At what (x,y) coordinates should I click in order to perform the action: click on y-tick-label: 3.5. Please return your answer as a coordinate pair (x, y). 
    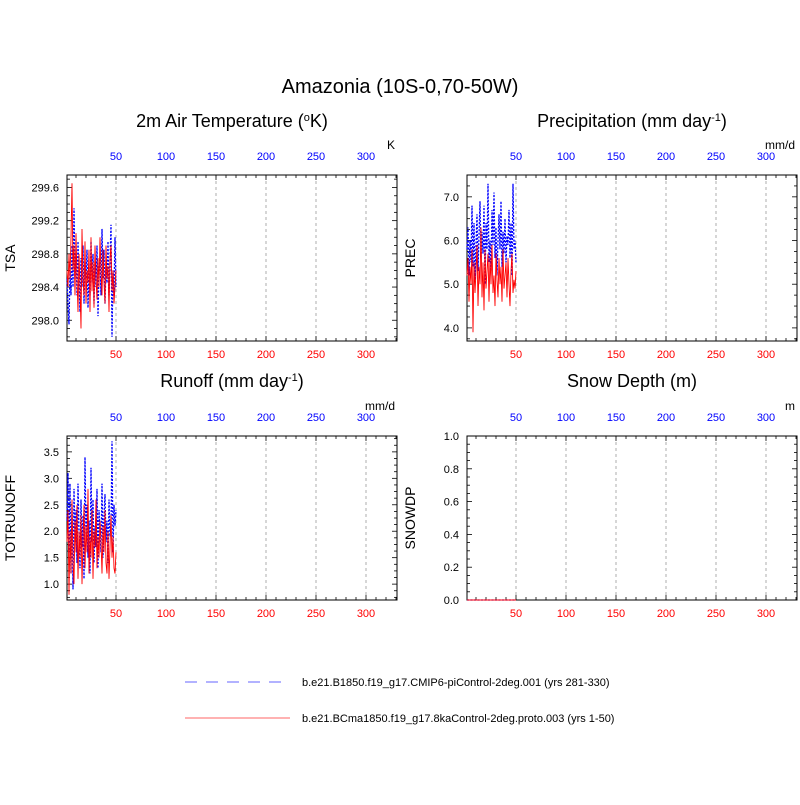
    Looking at the image, I should click on (51, 453).